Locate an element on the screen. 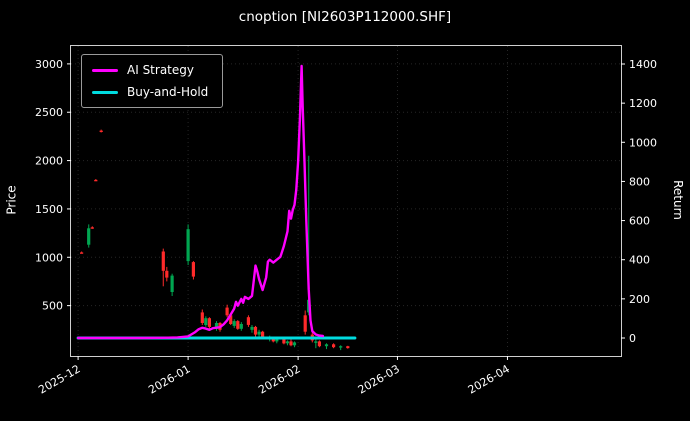 The width and height of the screenshot is (690, 421). y-tick-label-right: 0 is located at coordinates (632, 338).